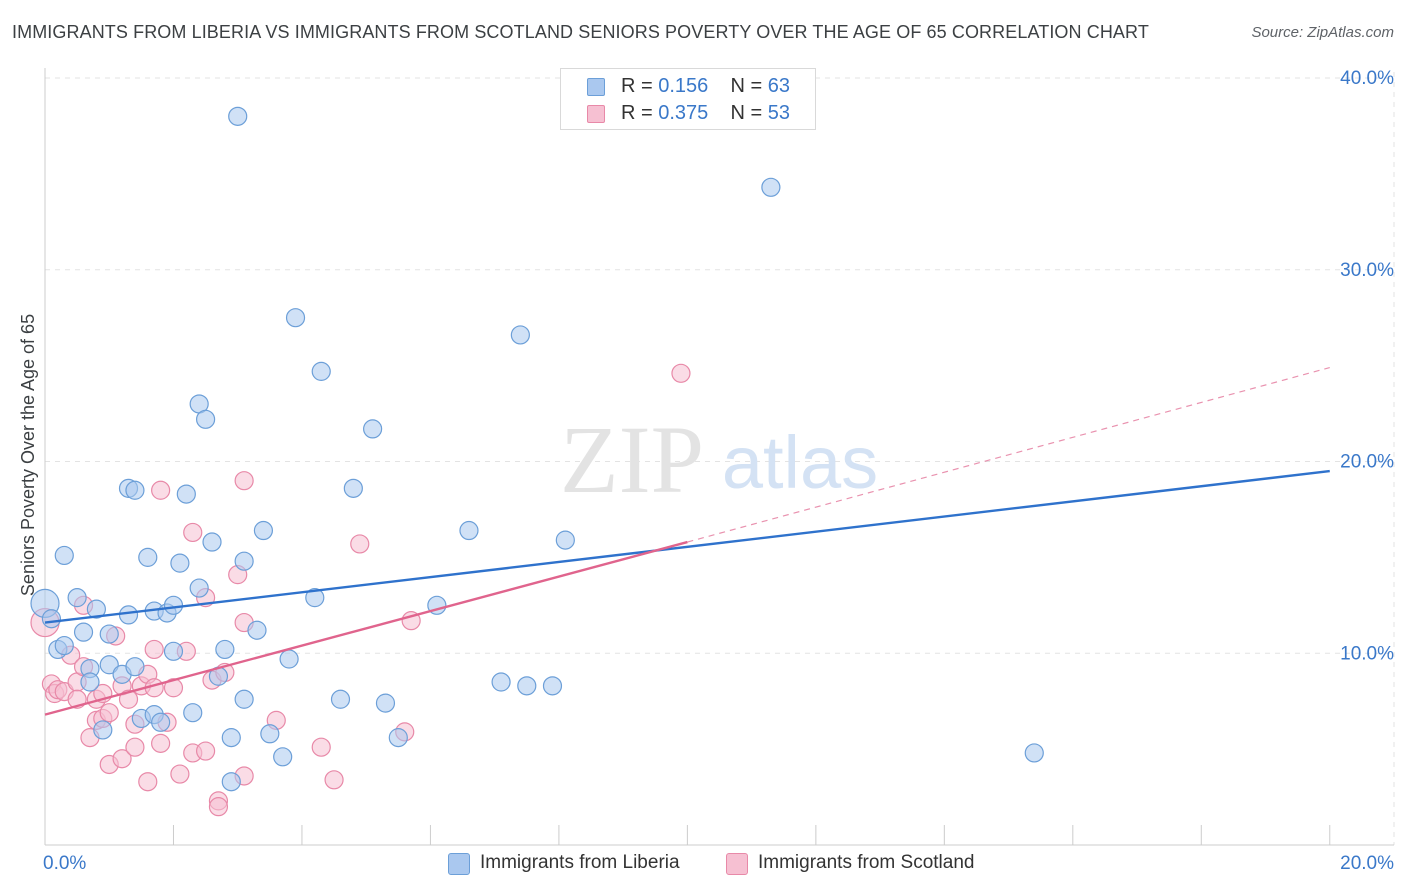  I want to click on x-tick-label-min: 0.0%, so click(64, 863).